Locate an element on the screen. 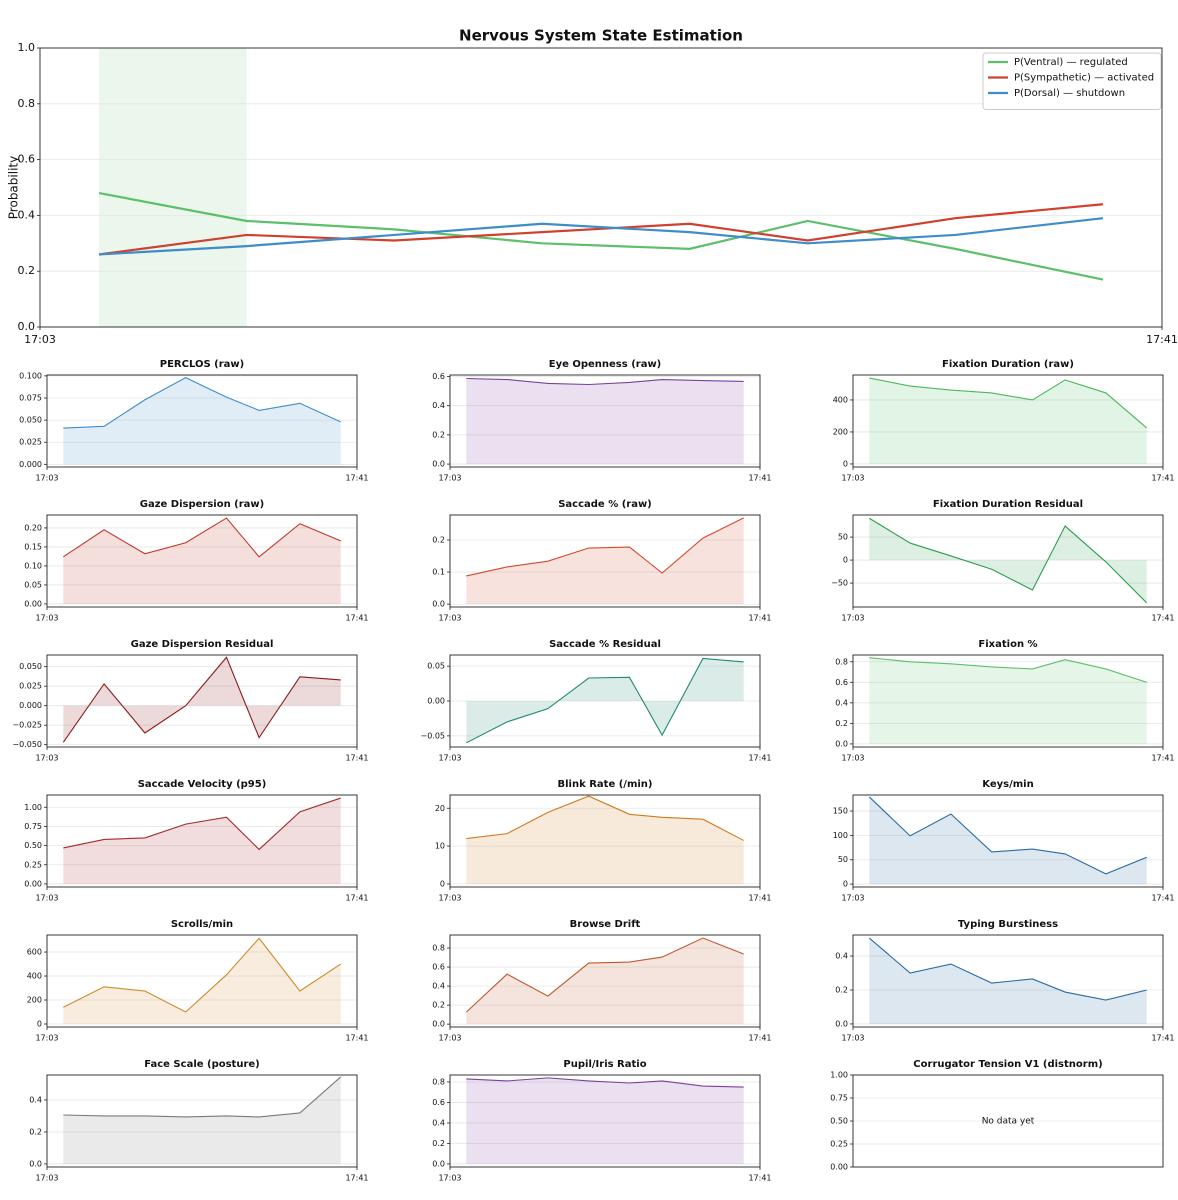  chart-panel: Face Scale (posture) 0.0 0.2 0.4 17:03 17:41 is located at coordinates (198, 1121).